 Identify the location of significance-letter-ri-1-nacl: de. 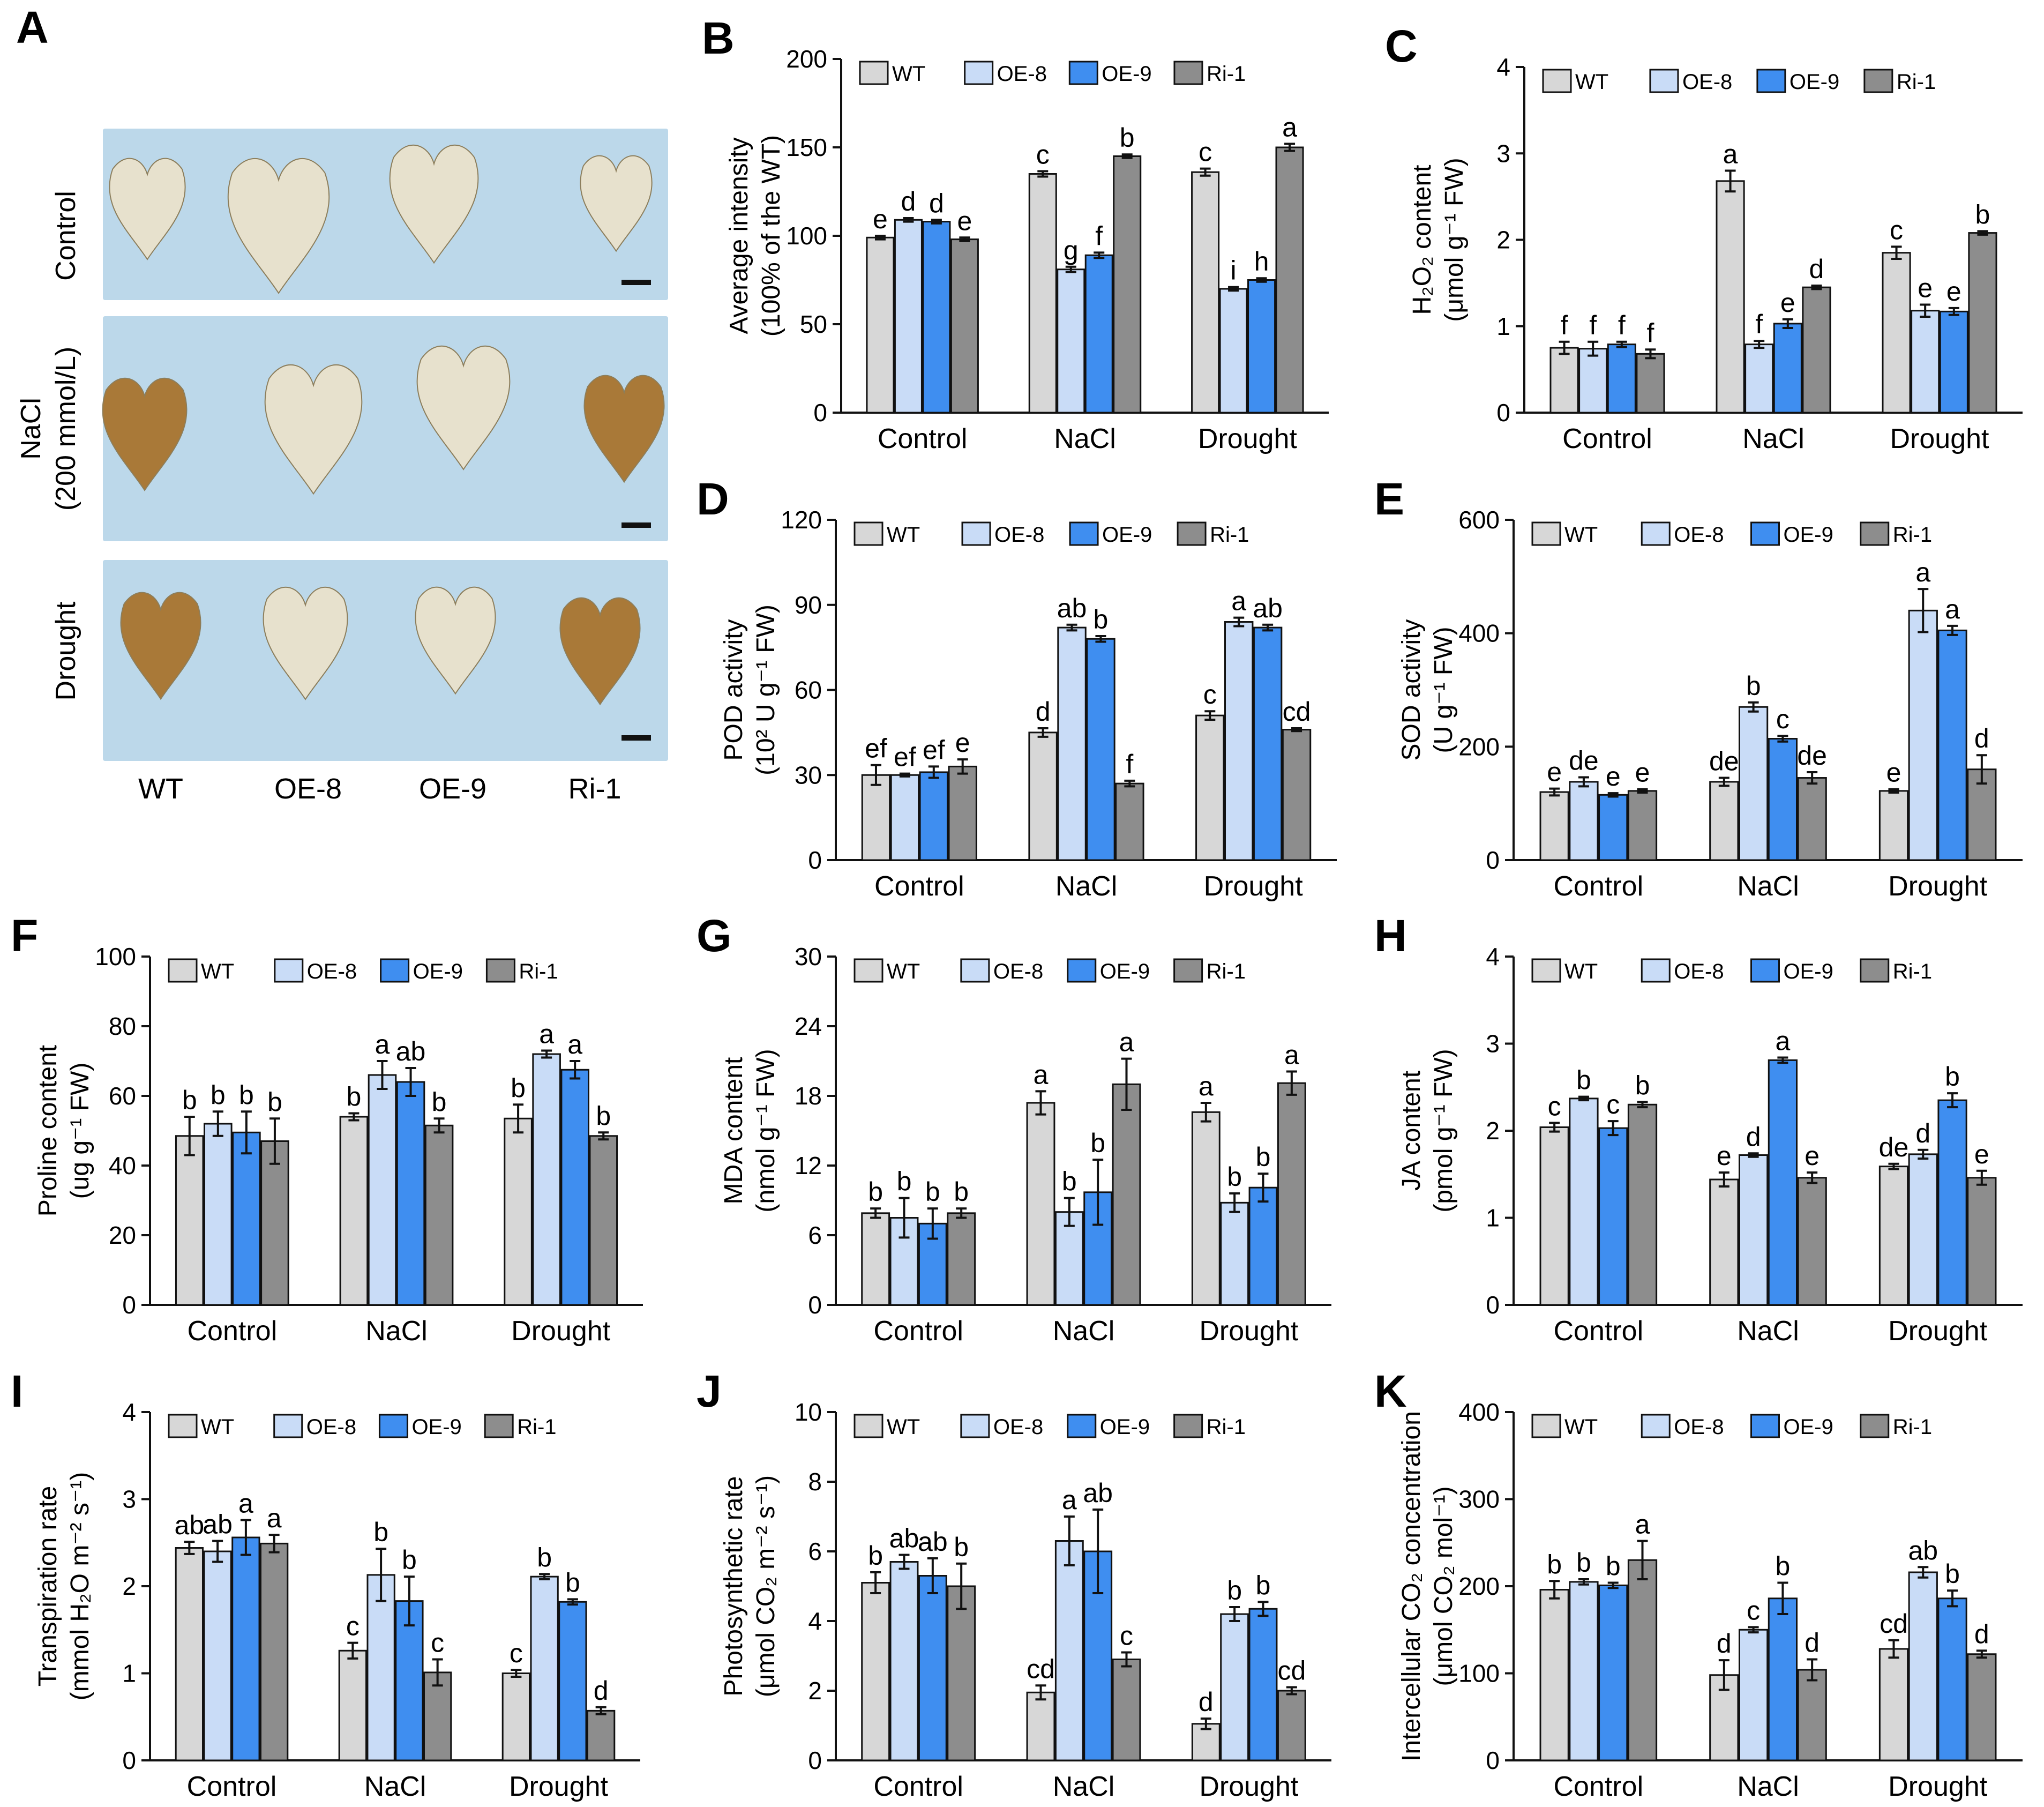
(1812, 756).